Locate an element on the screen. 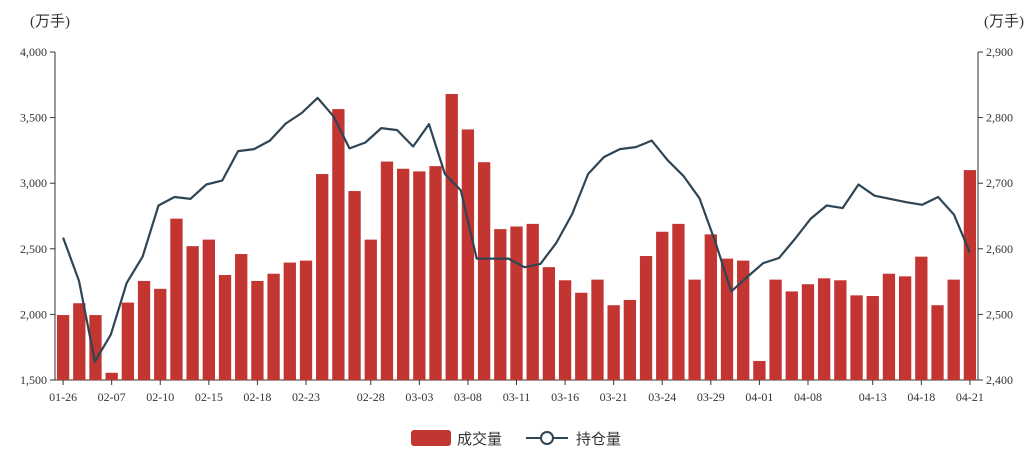  x-tick-label: 03-11 is located at coordinates (517, 397).